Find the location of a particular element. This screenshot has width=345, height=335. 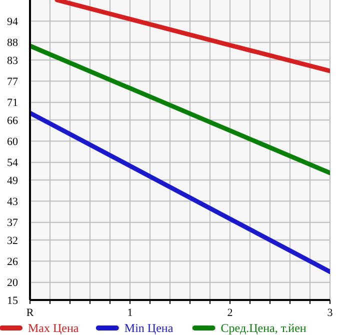

y-tick-label: 32 is located at coordinates (12, 240).